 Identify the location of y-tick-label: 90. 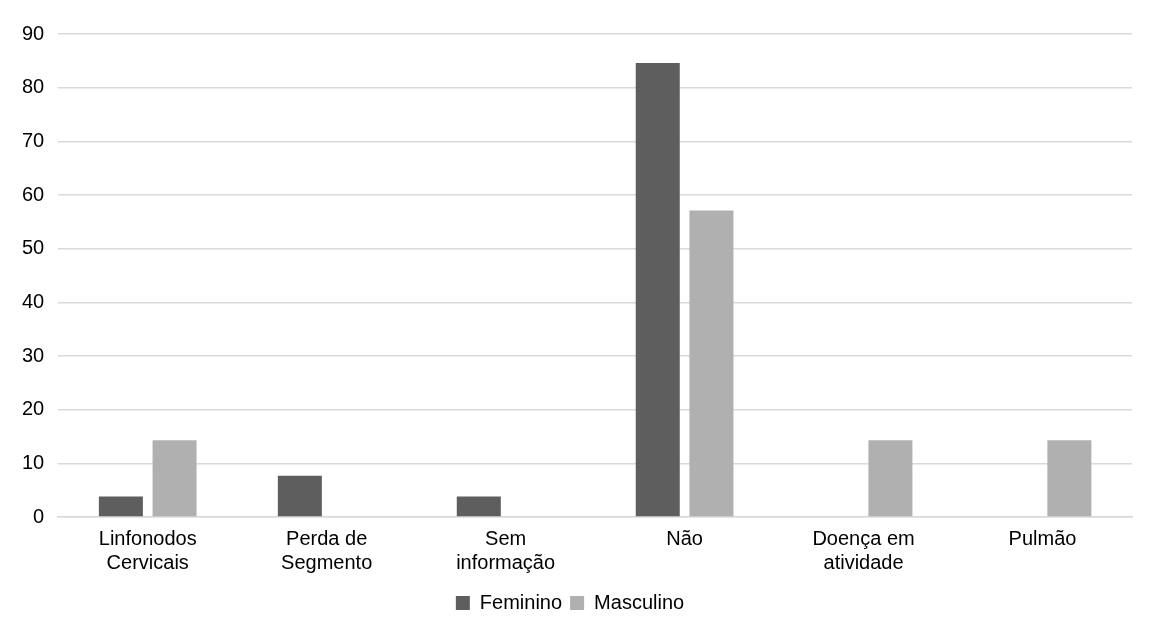
(33, 32).